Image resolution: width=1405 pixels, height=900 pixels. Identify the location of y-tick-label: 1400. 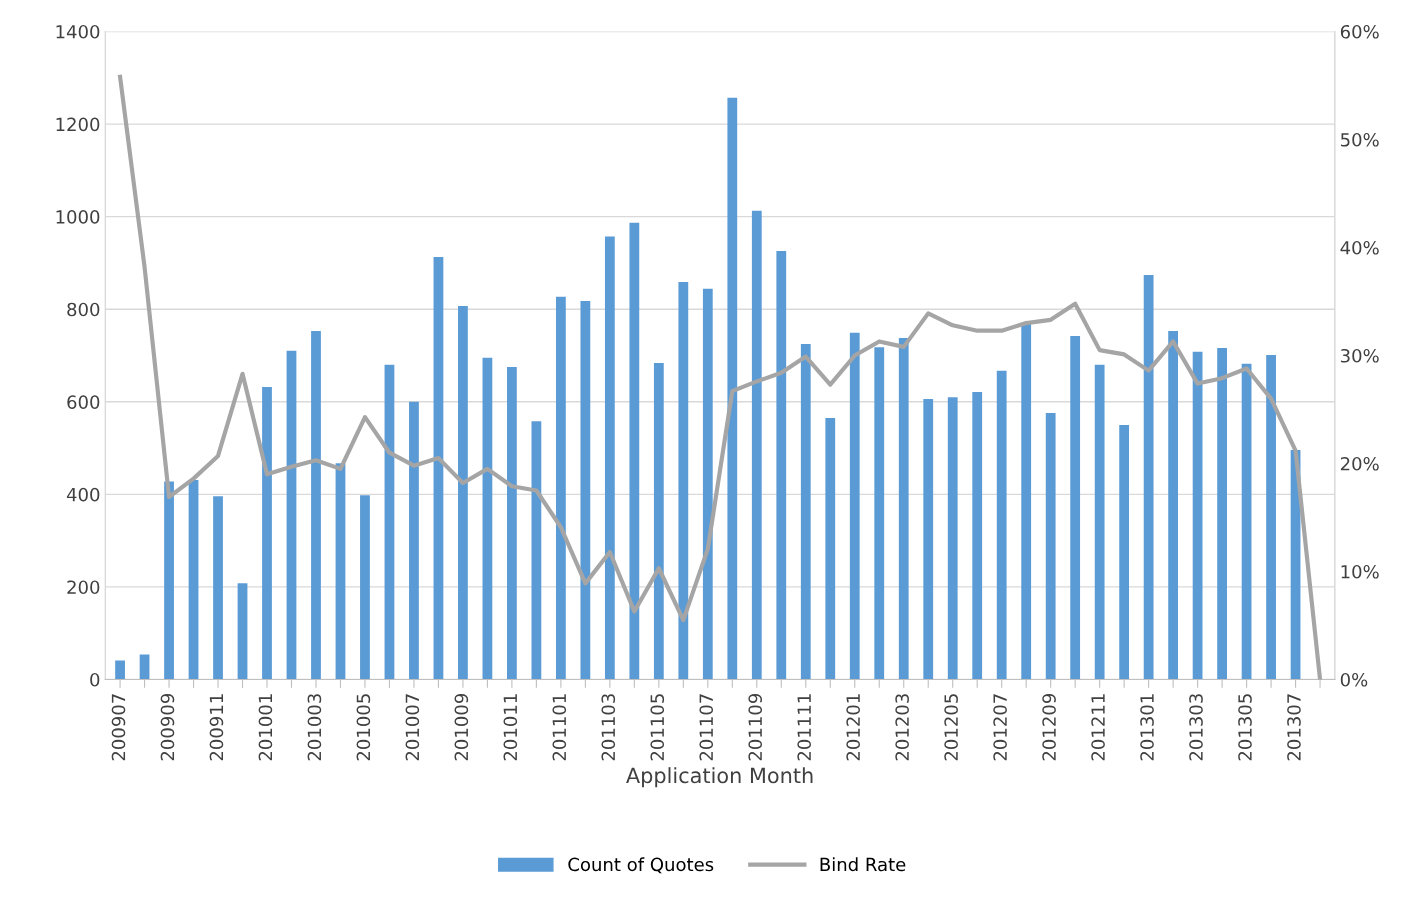
(78, 31).